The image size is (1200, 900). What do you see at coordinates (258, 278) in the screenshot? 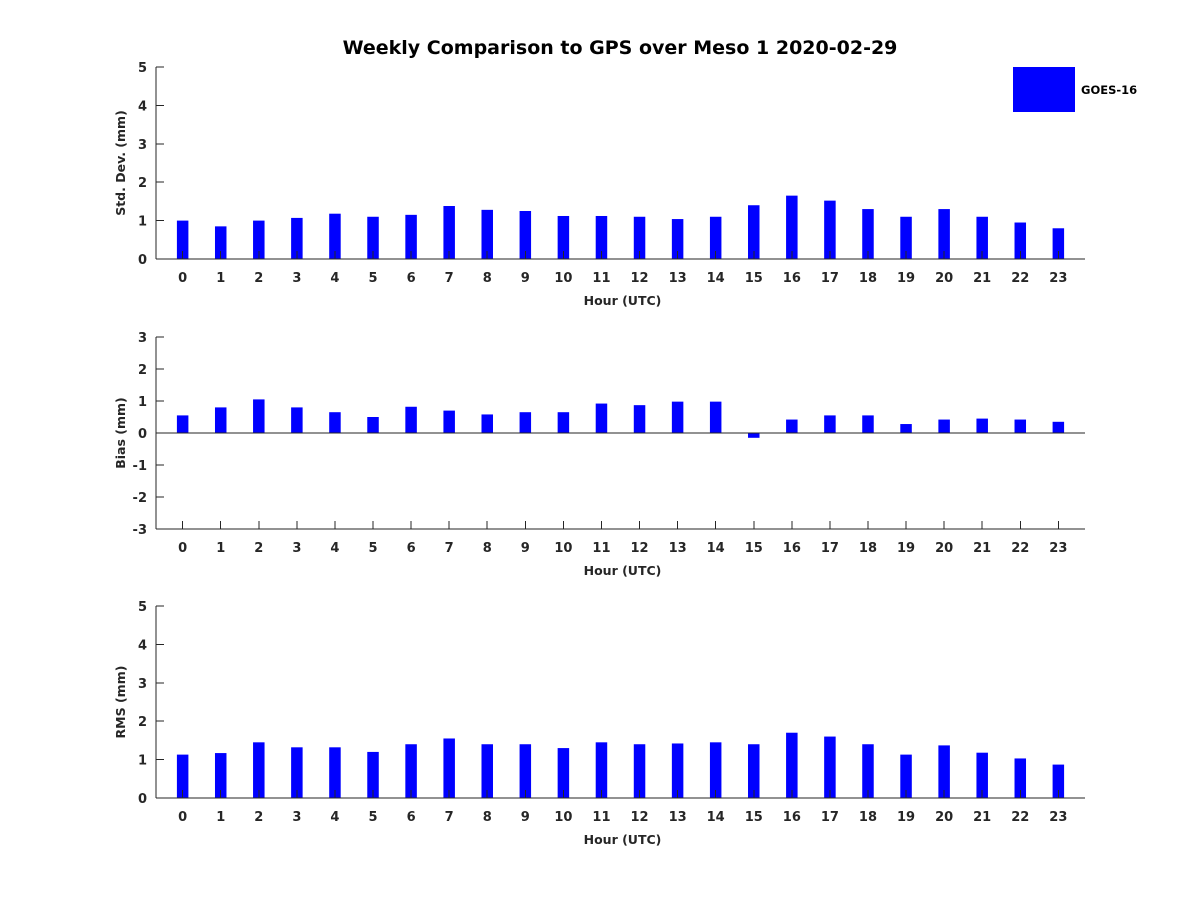
I see `x-tick-label: 2` at bounding box center [258, 278].